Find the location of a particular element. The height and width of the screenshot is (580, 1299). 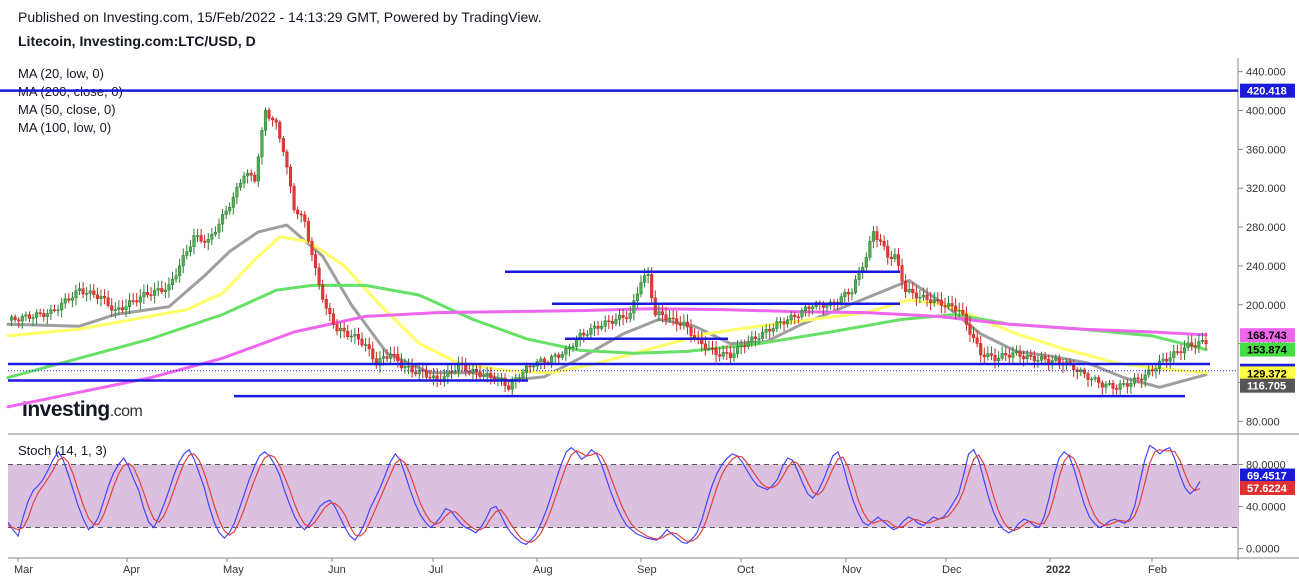

price-level-badge is located at coordinates (1267, 373).